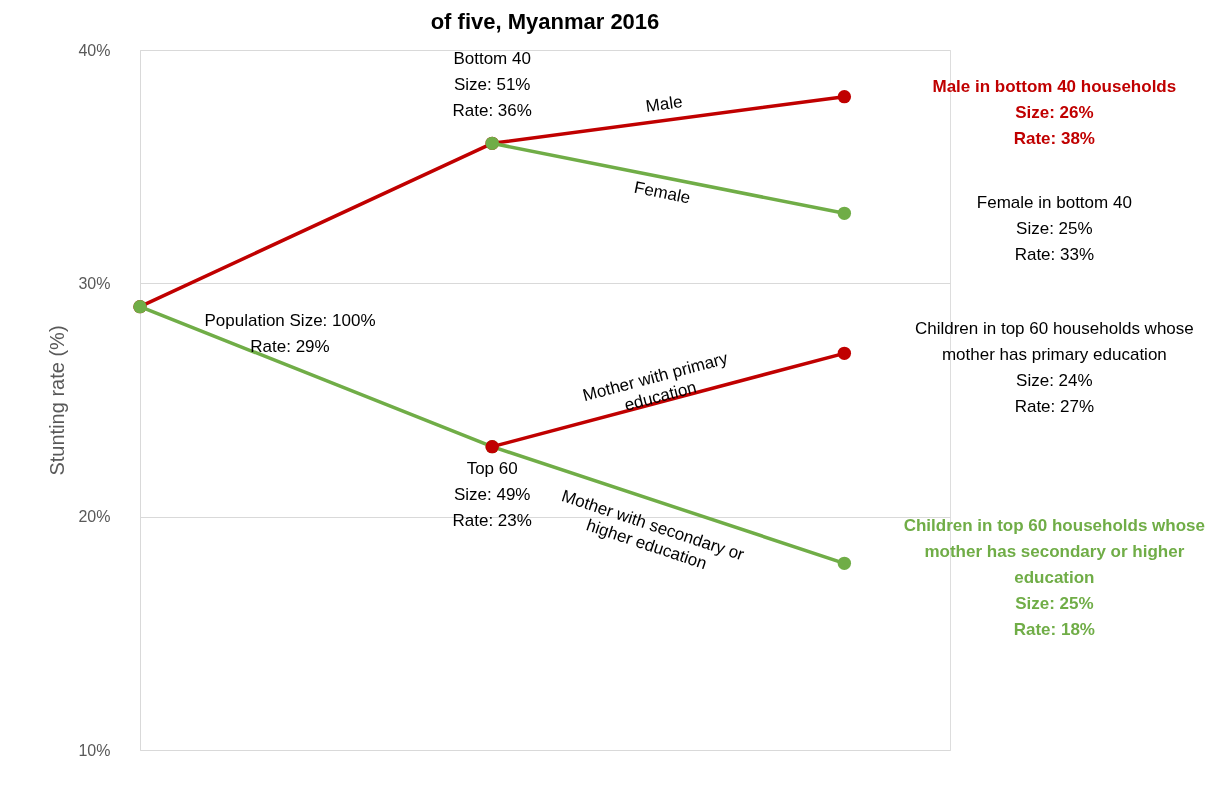  I want to click on text: Male, so click(664, 104).